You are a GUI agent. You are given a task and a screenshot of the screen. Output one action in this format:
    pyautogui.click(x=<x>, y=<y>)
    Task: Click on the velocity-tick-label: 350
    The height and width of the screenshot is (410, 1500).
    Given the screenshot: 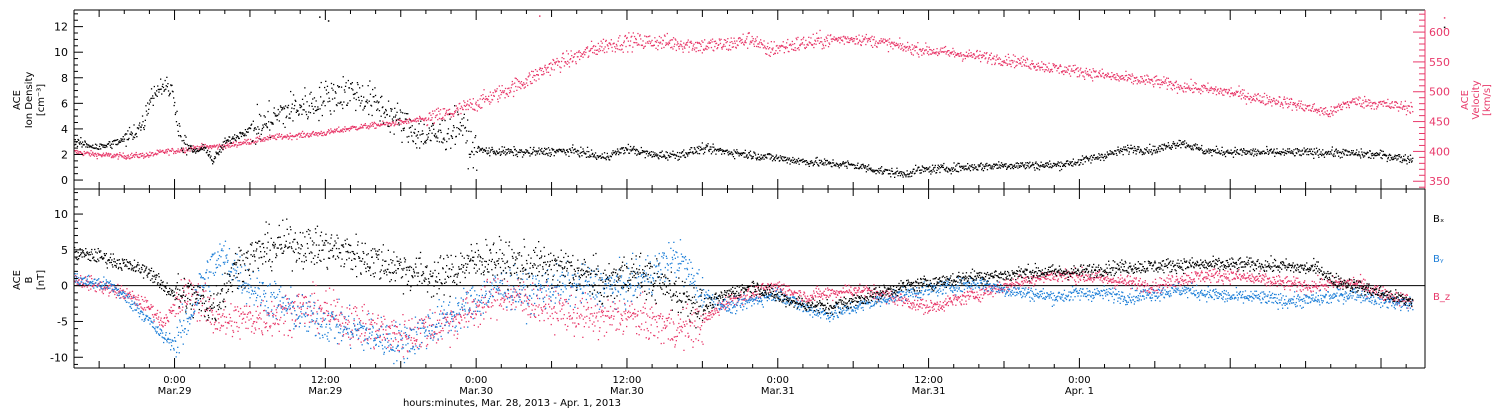 What is the action you would take?
    pyautogui.click(x=1439, y=181)
    